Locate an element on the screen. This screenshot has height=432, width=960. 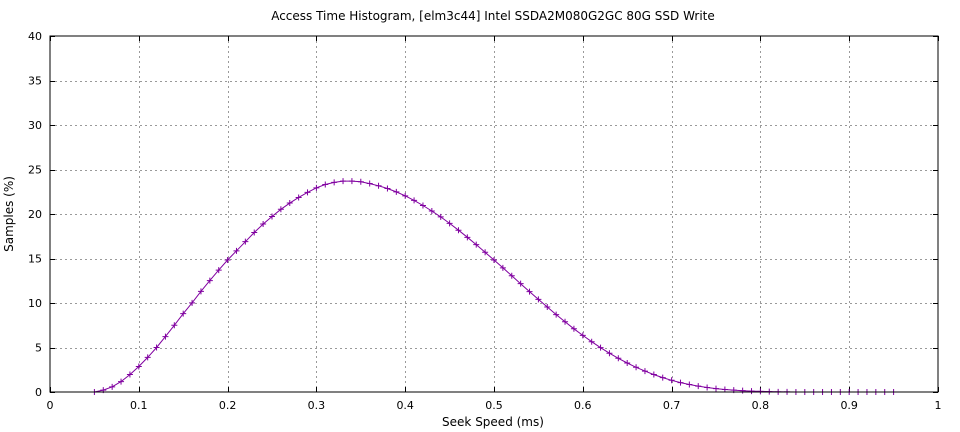
y-tick-label: 30 is located at coordinates (35, 125).